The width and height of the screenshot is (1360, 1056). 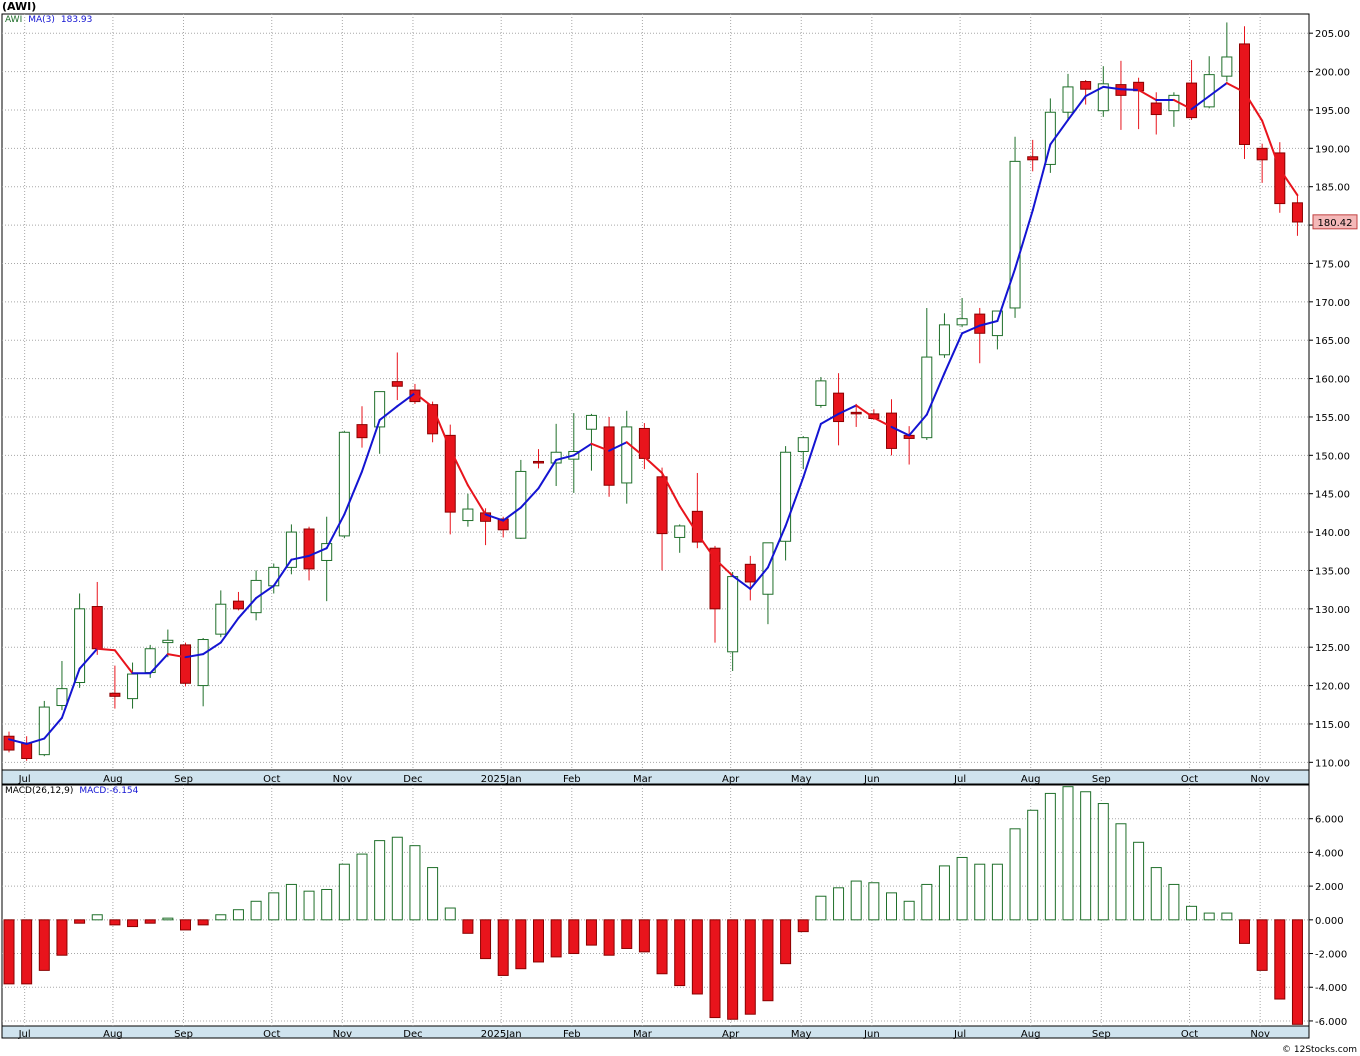 What do you see at coordinates (76, 20) in the screenshot?
I see `legend-ma-value: 183.93` at bounding box center [76, 20].